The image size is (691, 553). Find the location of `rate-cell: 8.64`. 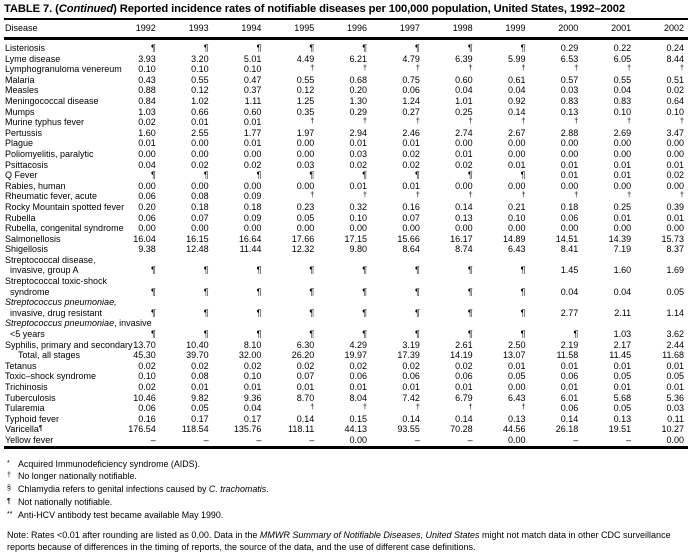

rate-cell: 8.64 is located at coordinates (411, 249).